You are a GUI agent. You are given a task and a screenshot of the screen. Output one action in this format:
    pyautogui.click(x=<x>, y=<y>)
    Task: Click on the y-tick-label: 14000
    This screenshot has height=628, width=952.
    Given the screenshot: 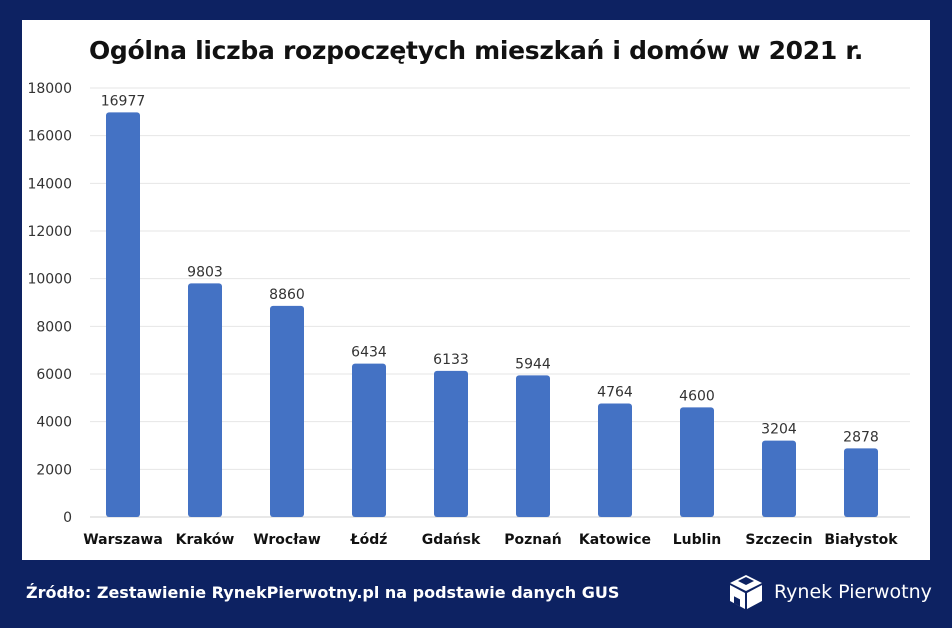 What is the action you would take?
    pyautogui.click(x=49, y=184)
    